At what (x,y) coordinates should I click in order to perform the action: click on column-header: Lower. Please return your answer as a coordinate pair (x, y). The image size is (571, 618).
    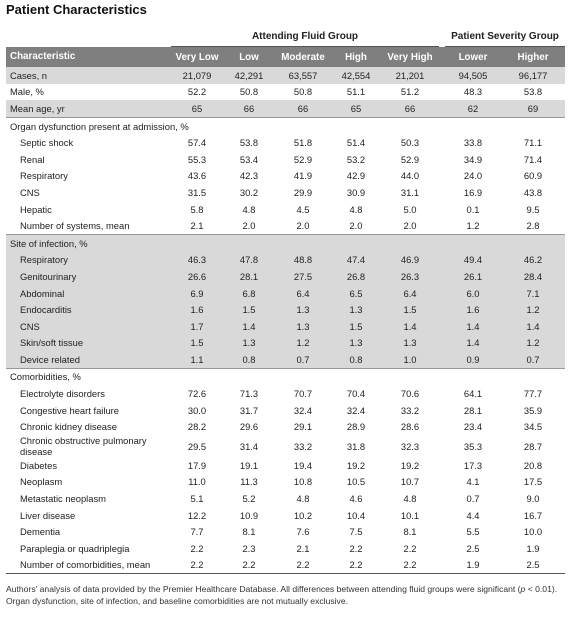
    Looking at the image, I should click on (473, 56).